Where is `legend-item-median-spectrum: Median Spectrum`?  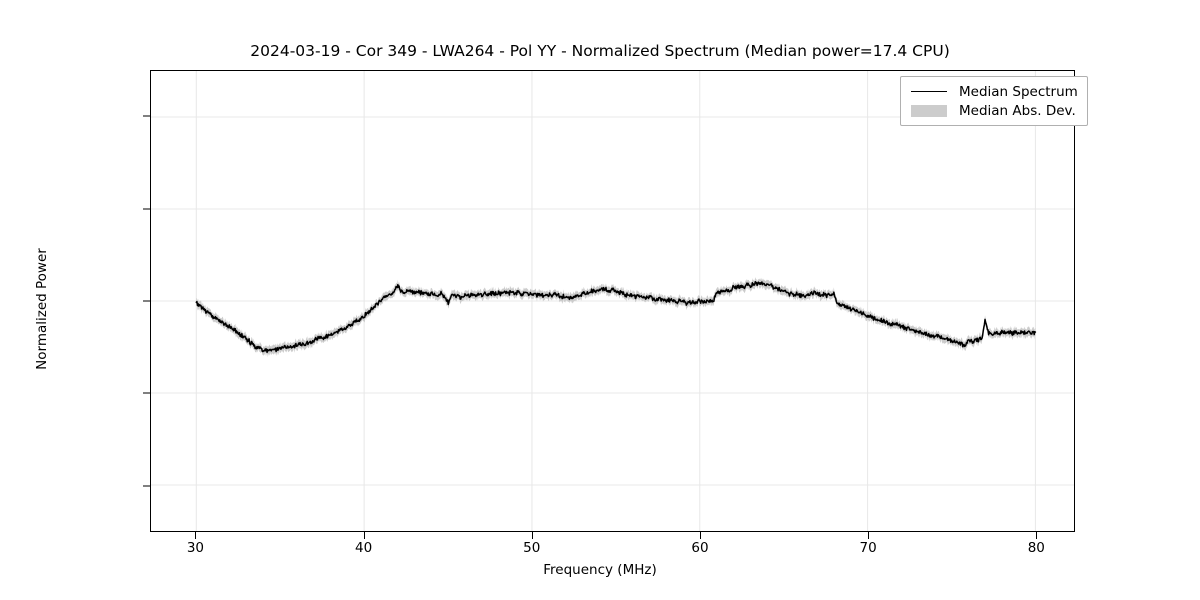 legend-item-median-spectrum: Median Spectrum is located at coordinates (993, 91).